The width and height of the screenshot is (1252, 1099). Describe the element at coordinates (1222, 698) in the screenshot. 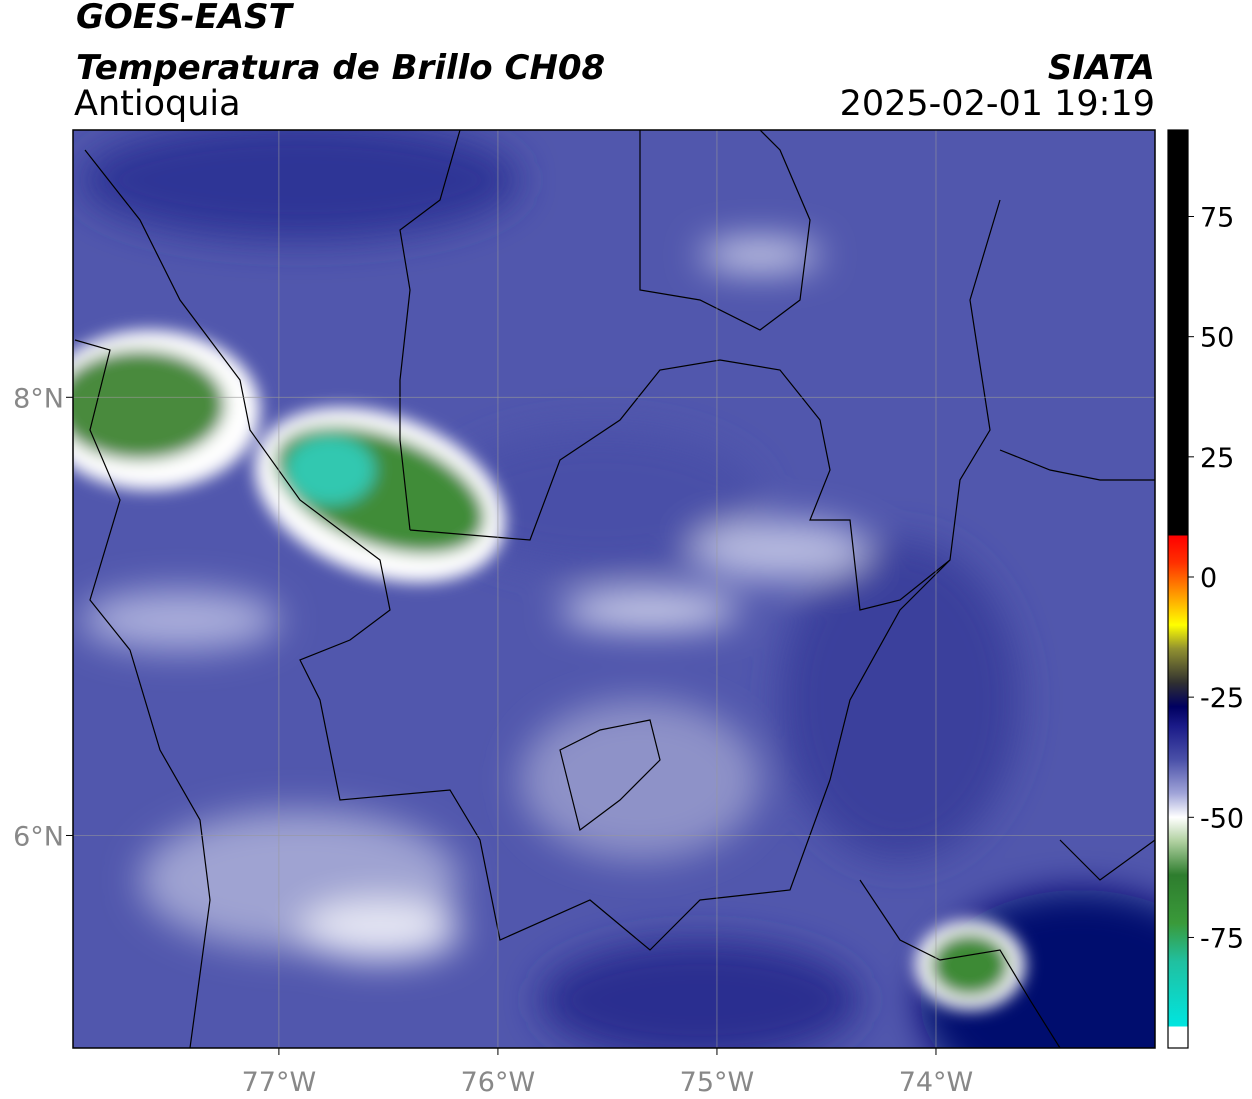

I see `colorbar-tick-label: -25` at that location.